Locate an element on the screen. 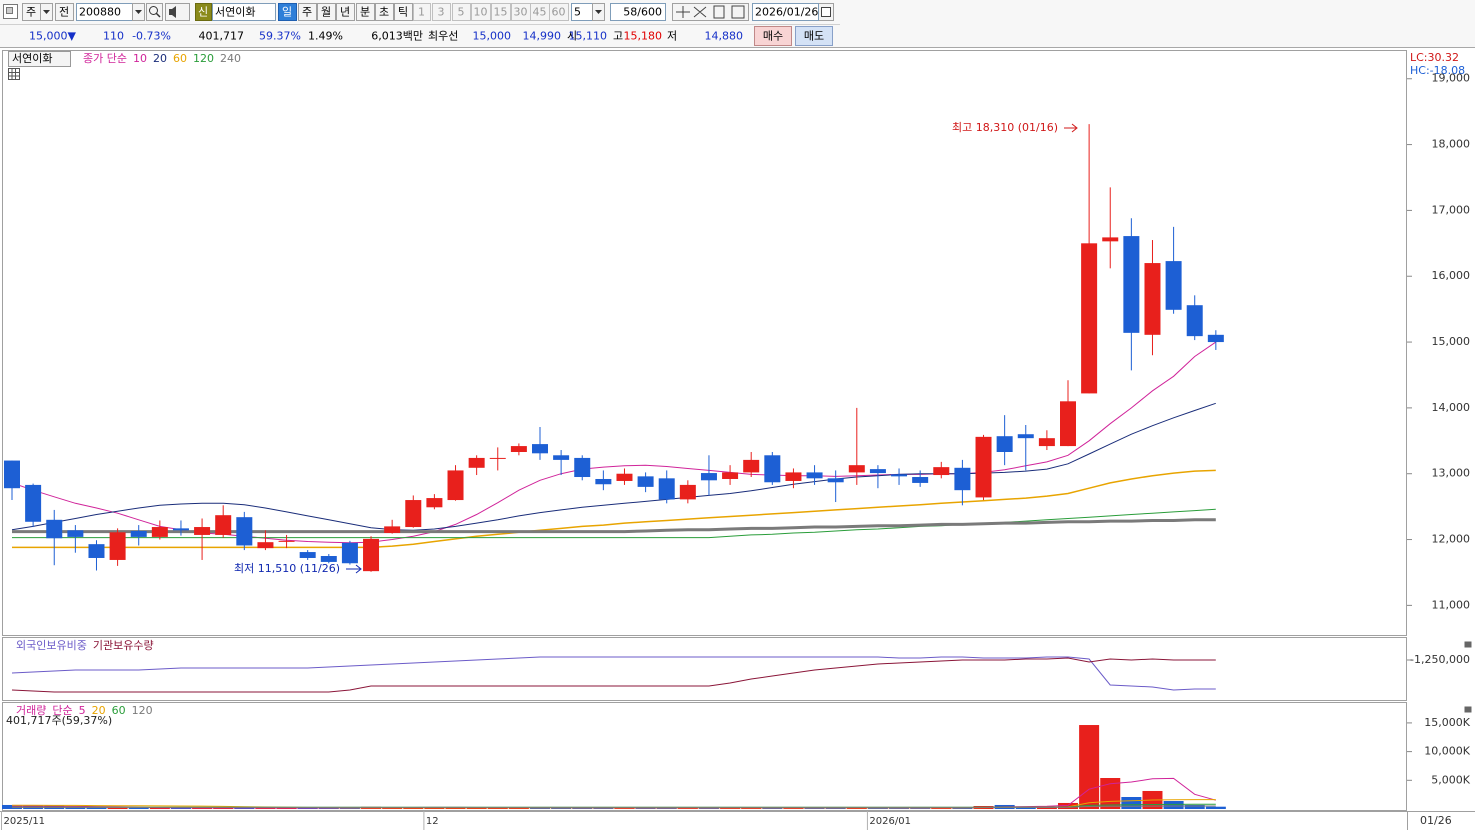  toolbar-label: 초 is located at coordinates (384, 12).